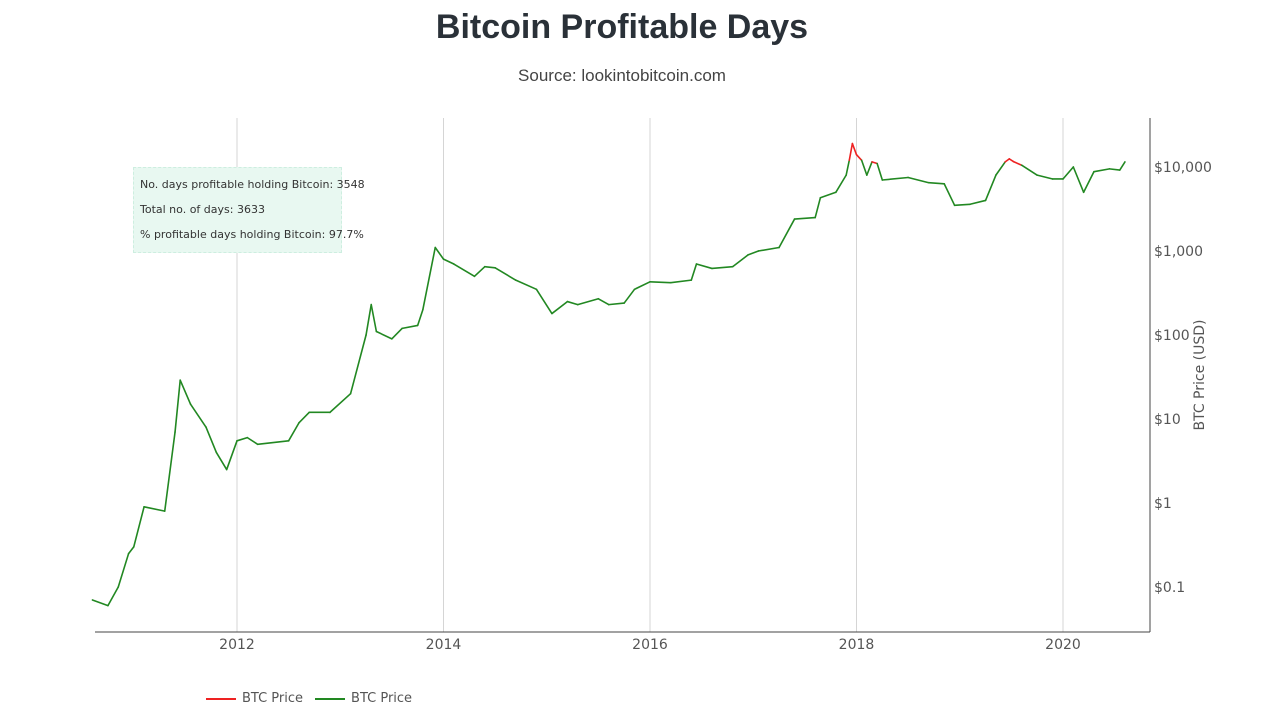  What do you see at coordinates (221, 698) in the screenshot?
I see `legend-swatch` at bounding box center [221, 698].